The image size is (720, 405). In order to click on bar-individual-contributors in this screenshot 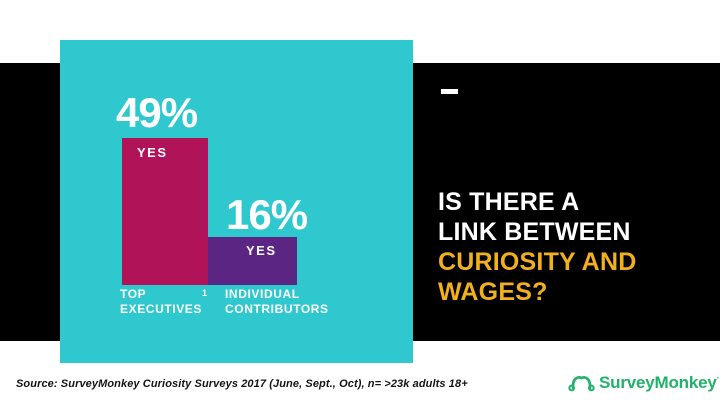, I will do `click(252, 261)`.